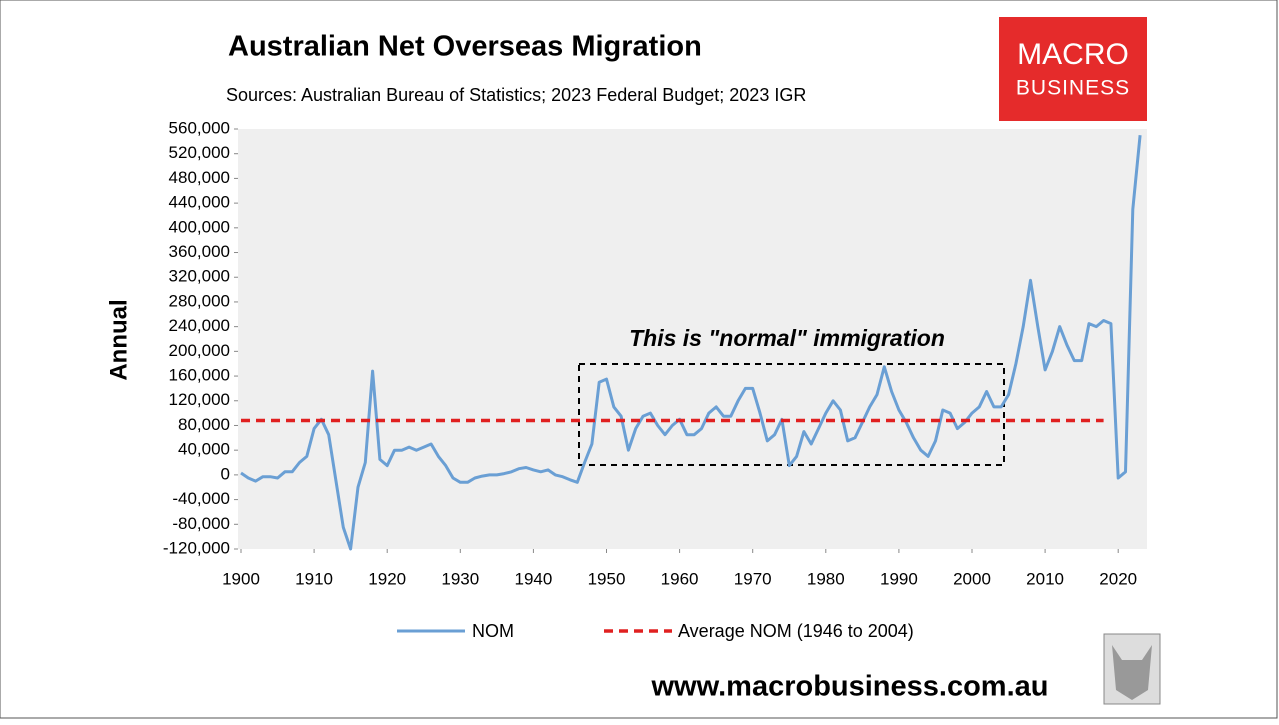 The image size is (1279, 725). Describe the element at coordinates (201, 523) in the screenshot. I see `y-tick-label: -80,000` at that location.